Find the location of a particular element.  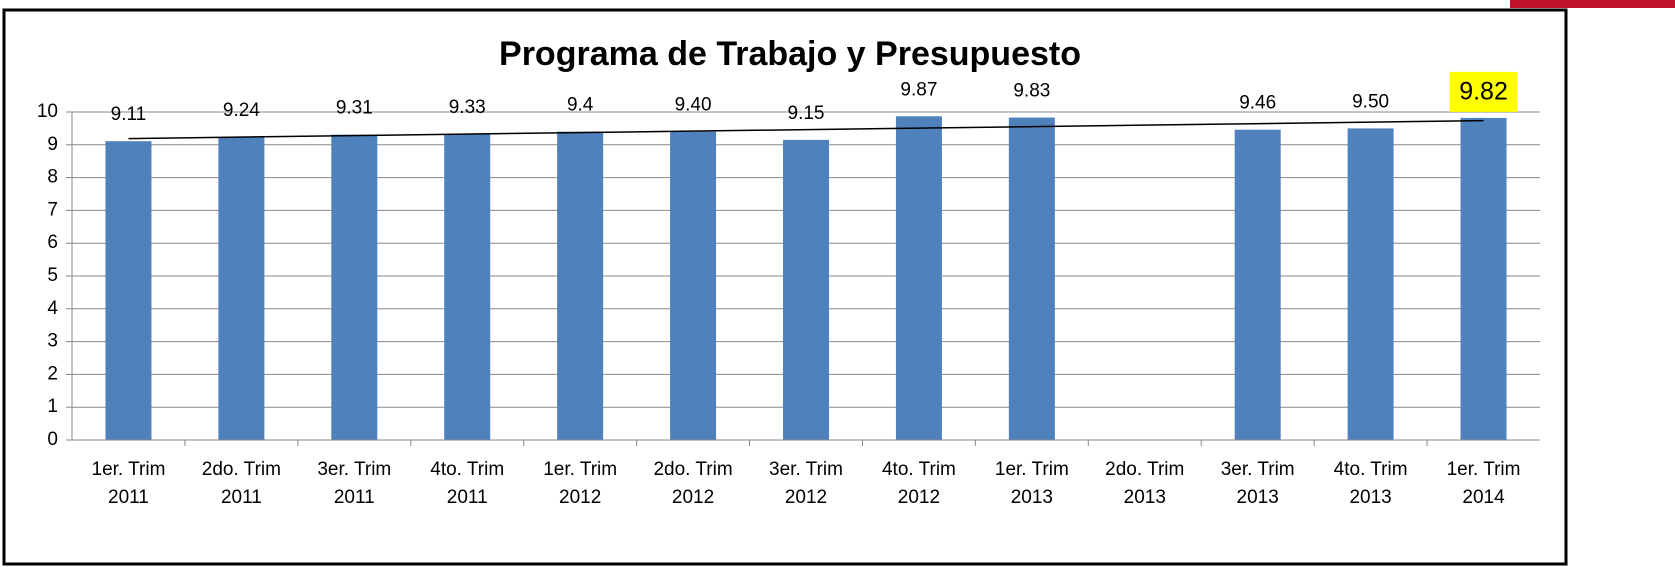

data-label: 9.46 is located at coordinates (1257, 103).